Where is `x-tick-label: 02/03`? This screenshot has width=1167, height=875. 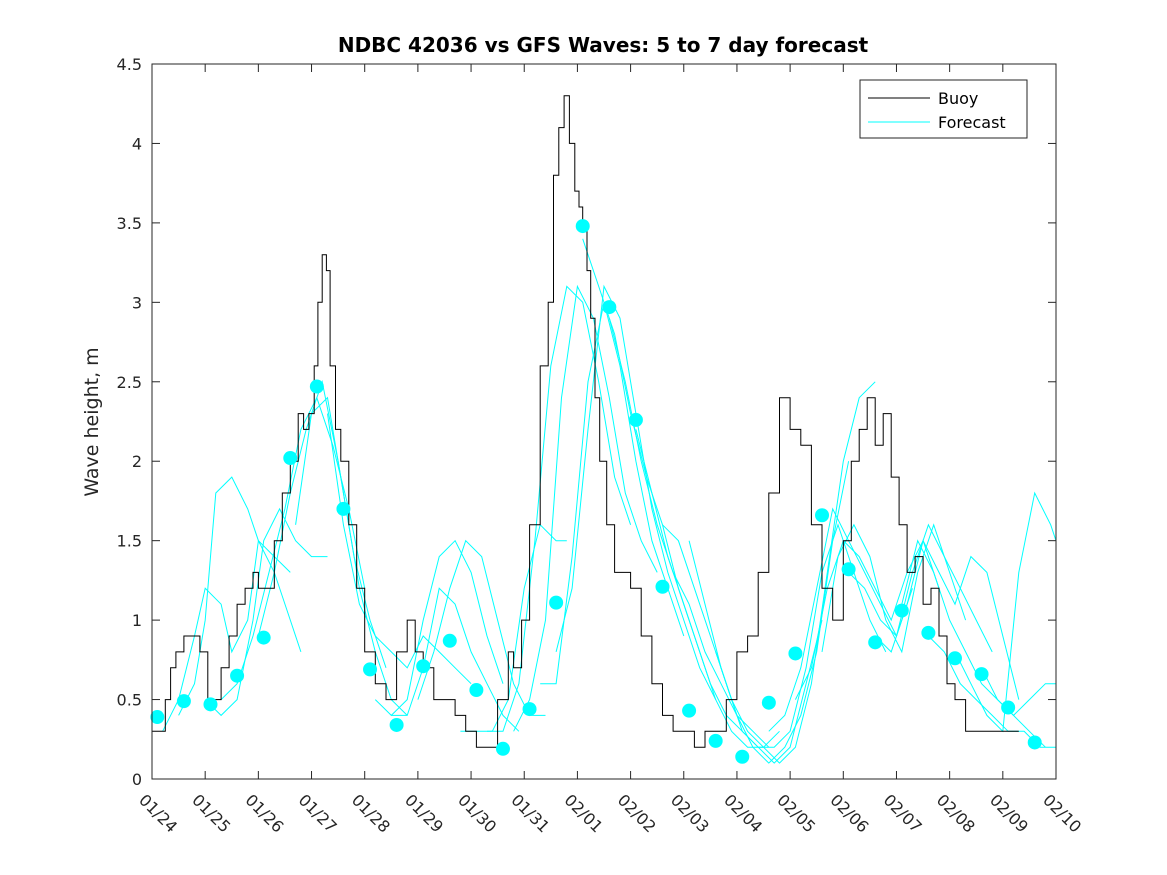 x-tick-label: 02/03 is located at coordinates (690, 813).